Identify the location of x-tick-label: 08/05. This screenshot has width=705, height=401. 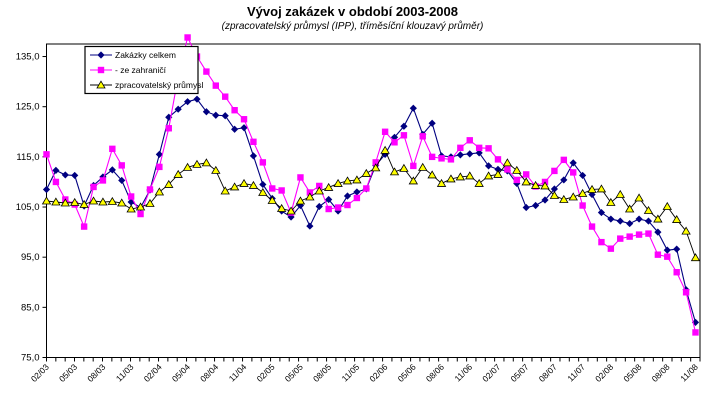
(322, 373).